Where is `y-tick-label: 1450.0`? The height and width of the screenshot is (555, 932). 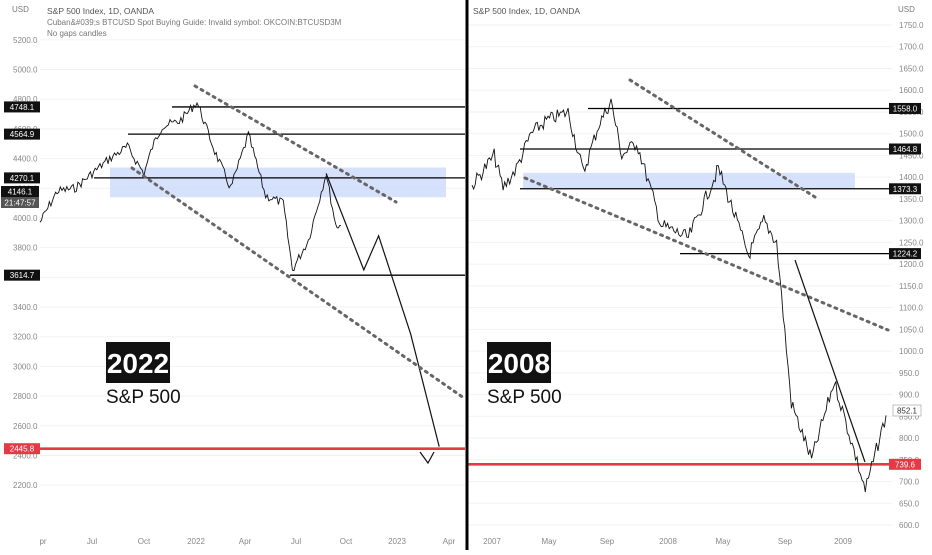 y-tick-label: 1450.0 is located at coordinates (911, 155).